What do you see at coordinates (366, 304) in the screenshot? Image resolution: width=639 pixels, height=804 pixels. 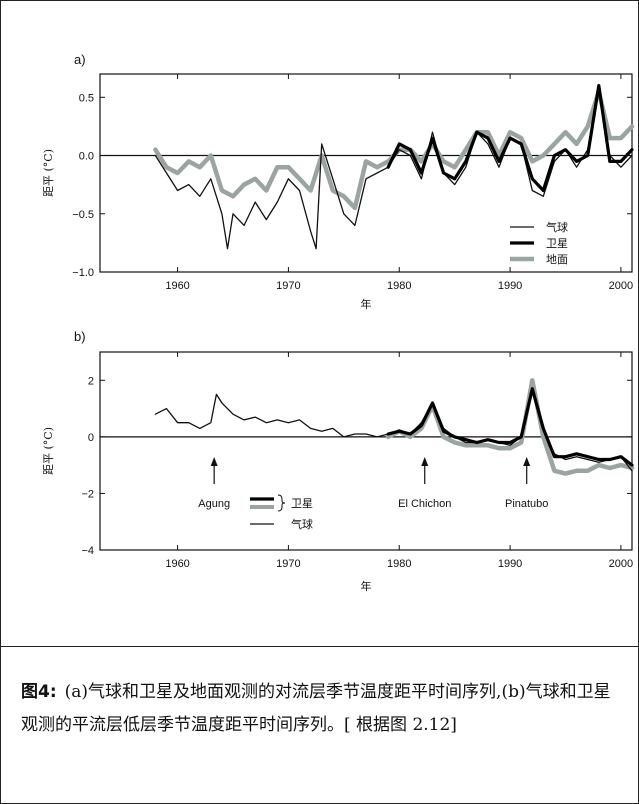 I see `panel-a-x-axis-title: 年` at bounding box center [366, 304].